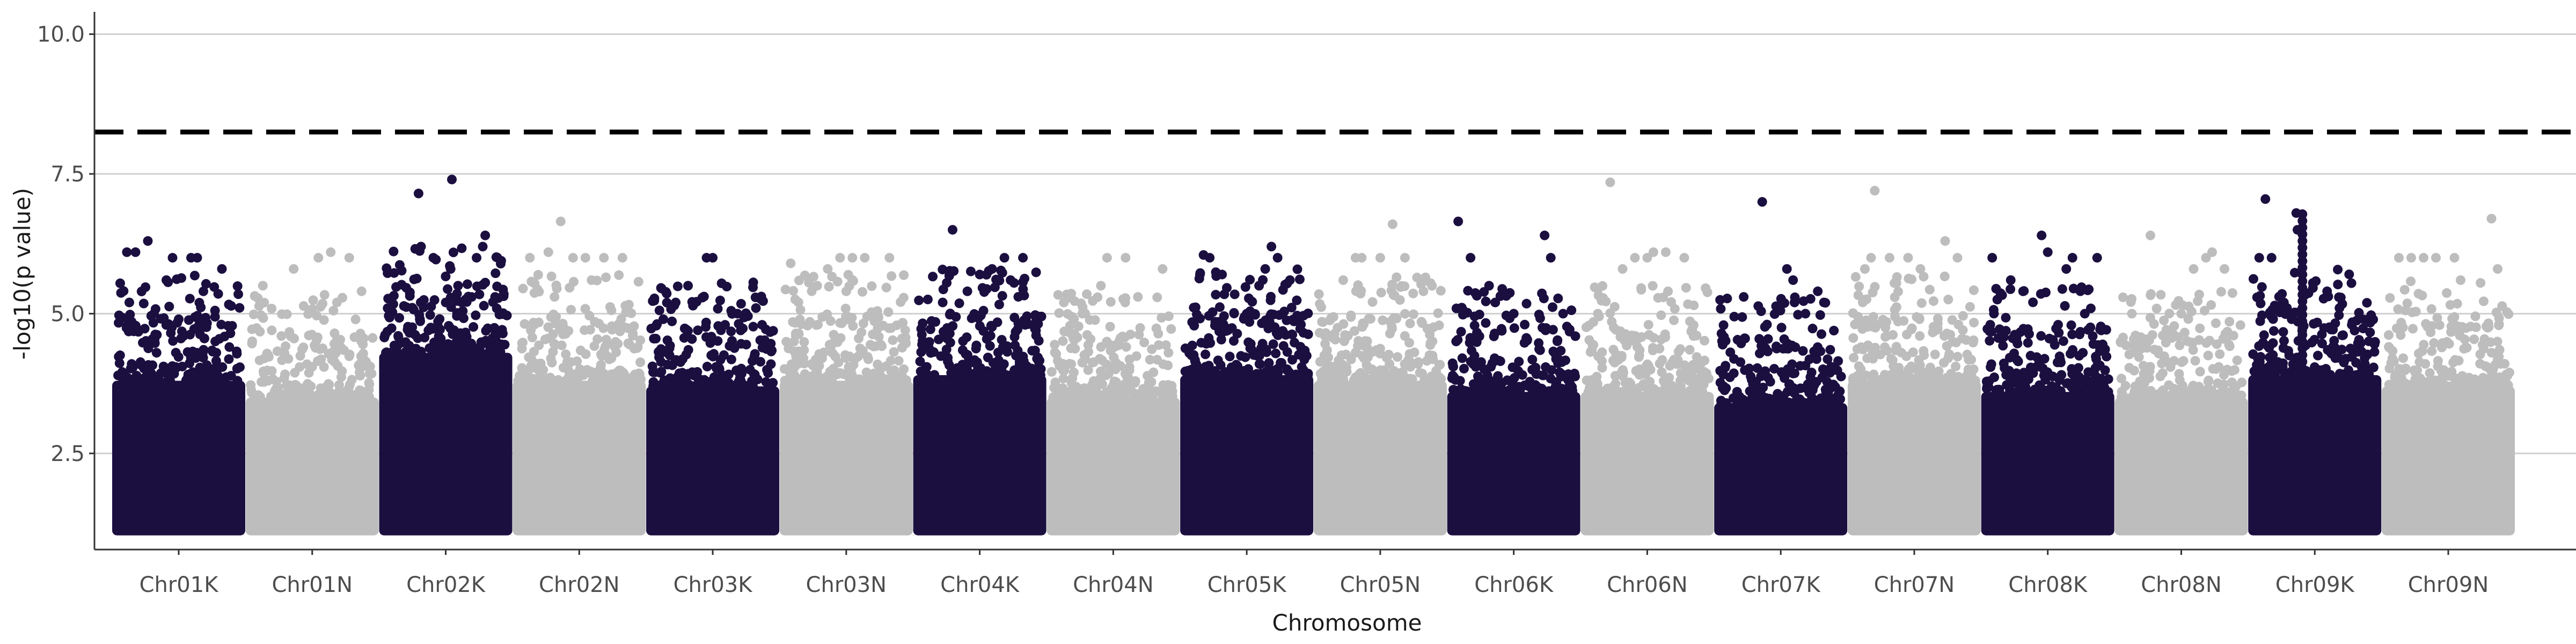 The image size is (2576, 644). I want to click on x-tick-label: Chr03K, so click(713, 585).